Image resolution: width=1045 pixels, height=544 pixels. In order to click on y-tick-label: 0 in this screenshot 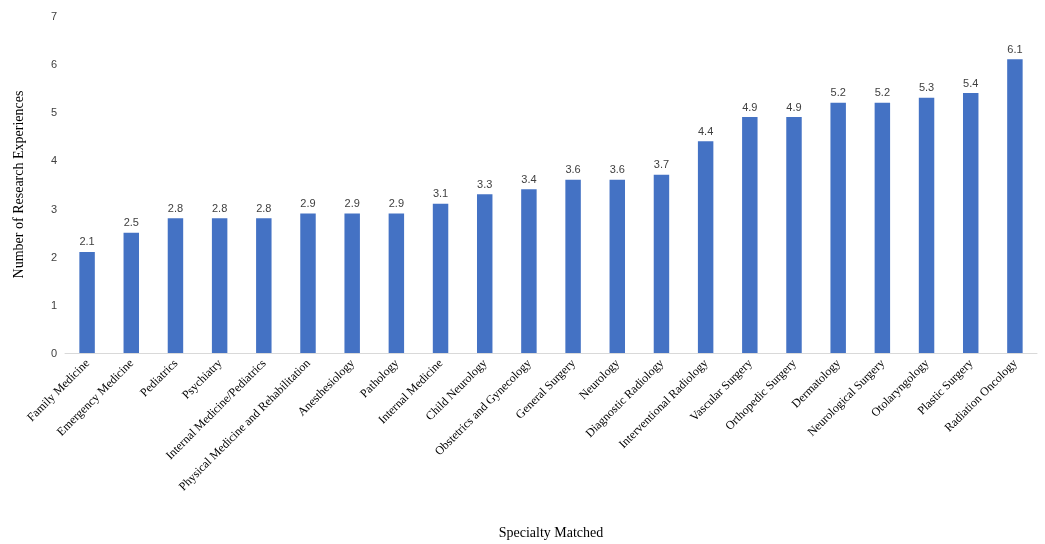, I will do `click(53, 353)`.